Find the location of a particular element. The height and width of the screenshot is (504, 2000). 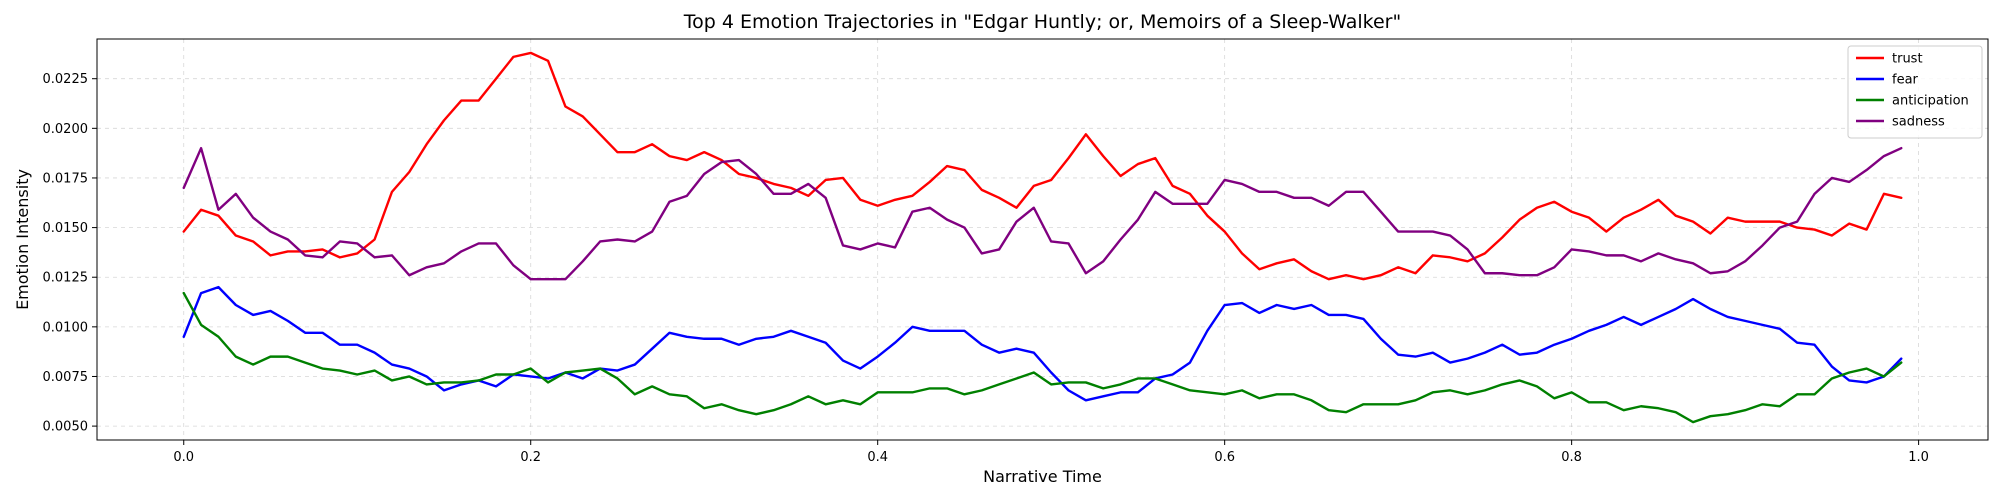

y-tick-label: 0.0175 is located at coordinates (66, 178).